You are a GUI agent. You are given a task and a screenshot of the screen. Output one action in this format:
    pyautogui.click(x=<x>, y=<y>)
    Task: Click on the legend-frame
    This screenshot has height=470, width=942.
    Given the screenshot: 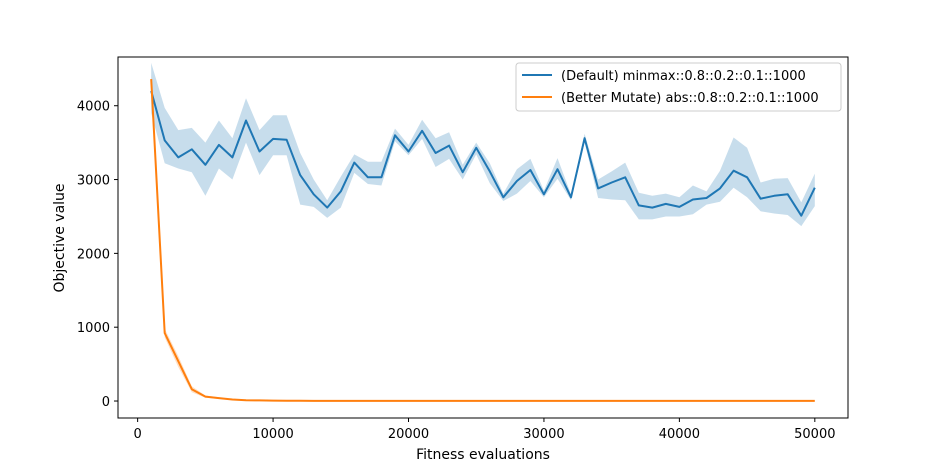 What is the action you would take?
    pyautogui.click(x=678, y=87)
    